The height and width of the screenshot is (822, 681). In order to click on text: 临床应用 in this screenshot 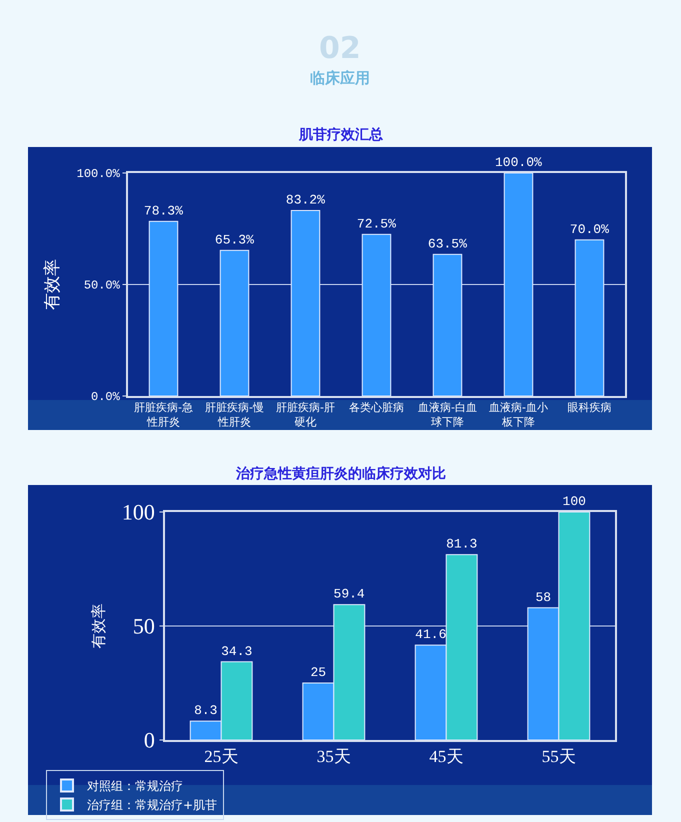, I will do `click(340, 78)`.